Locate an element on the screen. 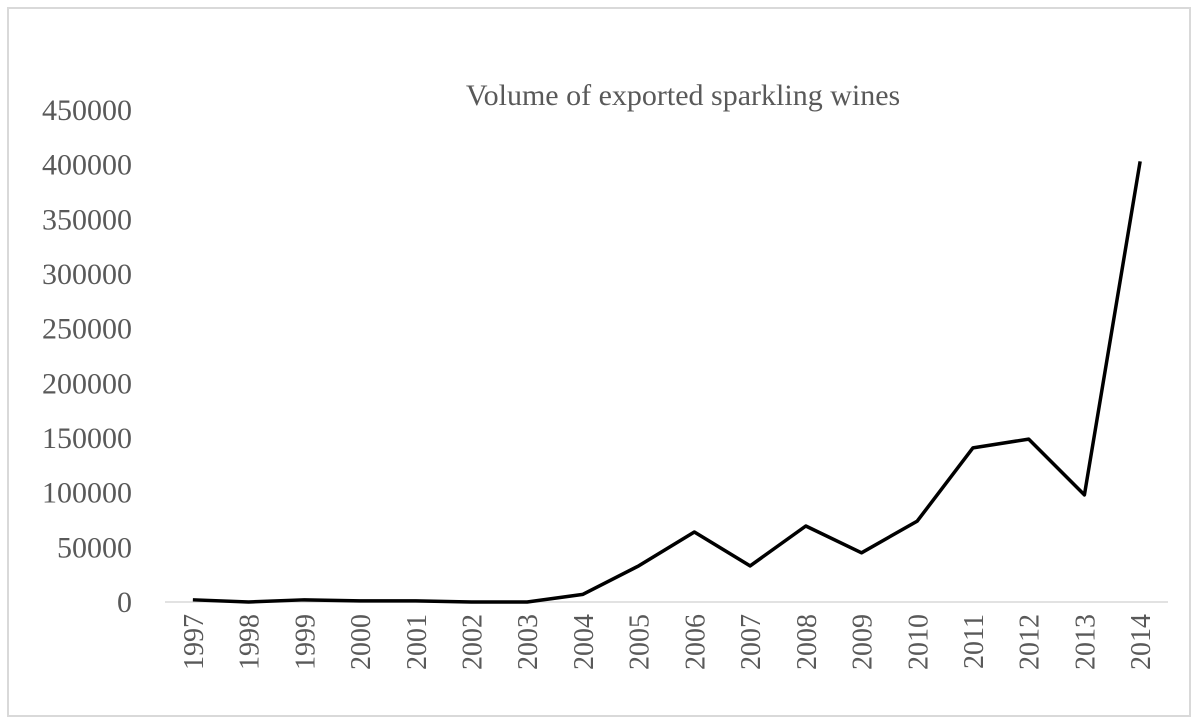 Image resolution: width=1200 pixels, height=724 pixels. y-tick-label: 200000 is located at coordinates (87, 383).